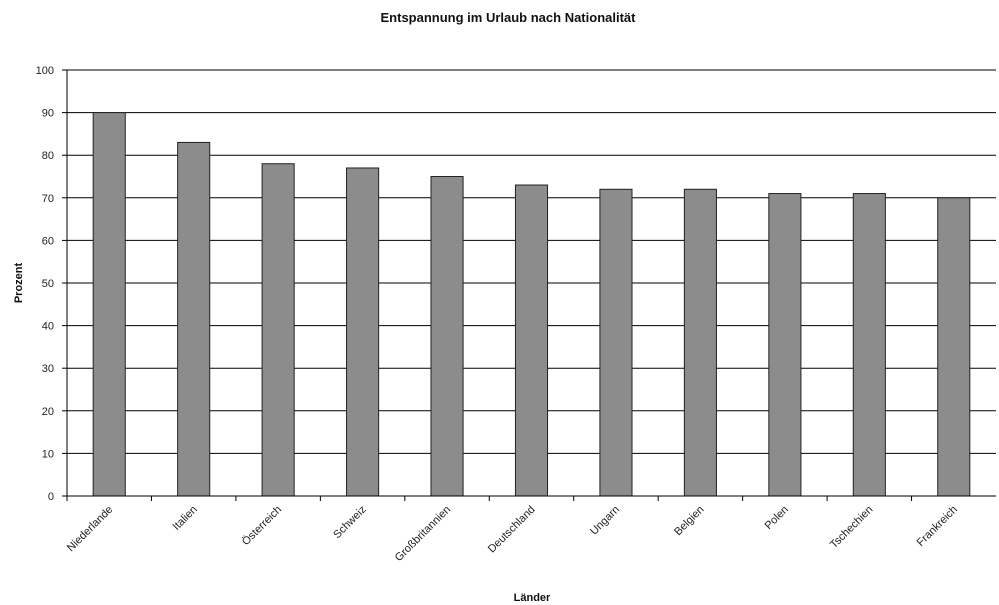 The height and width of the screenshot is (605, 999). Describe the element at coordinates (689, 521) in the screenshot. I see `x-tick-label: Belgien` at that location.